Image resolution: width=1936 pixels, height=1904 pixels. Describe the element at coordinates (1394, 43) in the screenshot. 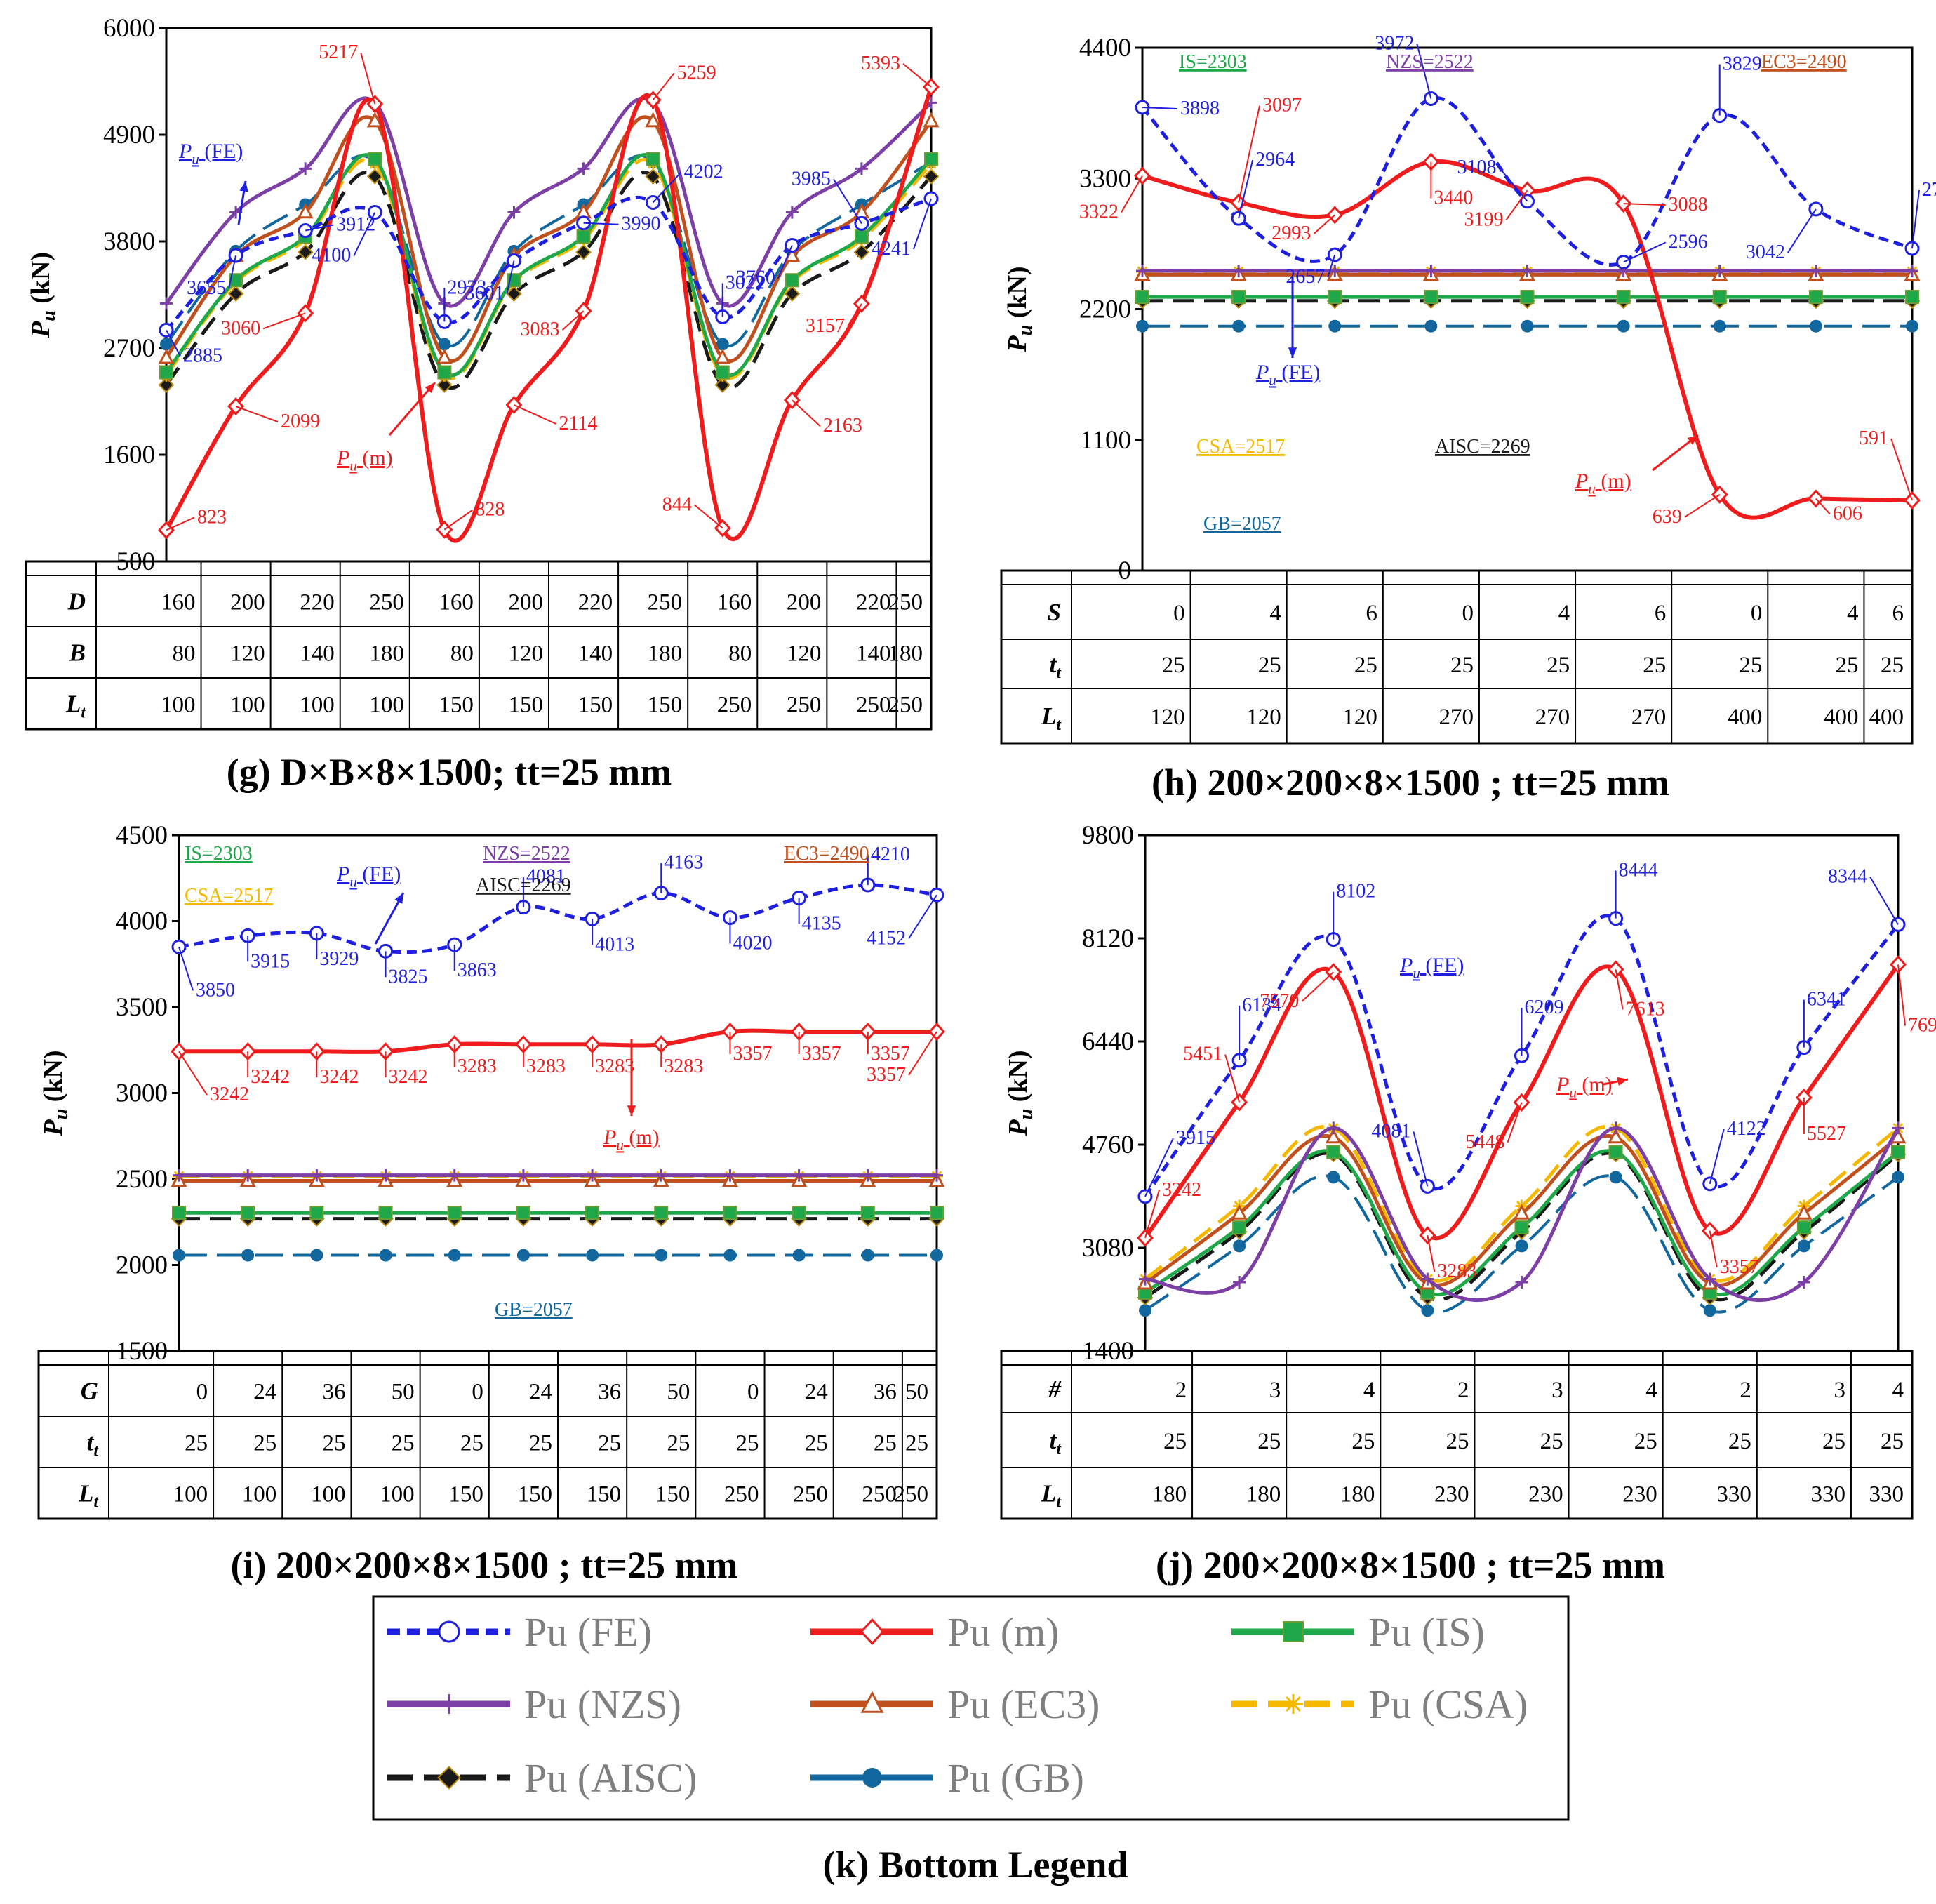

I see `data-label: 3972` at that location.